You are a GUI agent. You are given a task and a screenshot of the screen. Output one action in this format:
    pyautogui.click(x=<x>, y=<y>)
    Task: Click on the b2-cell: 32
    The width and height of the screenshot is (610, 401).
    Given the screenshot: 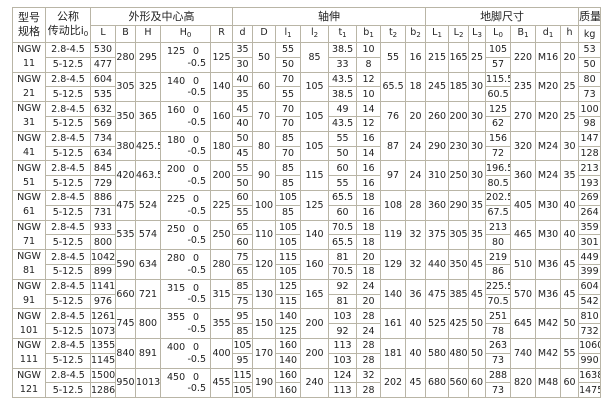 What is the action you would take?
    pyautogui.click(x=416, y=235)
    